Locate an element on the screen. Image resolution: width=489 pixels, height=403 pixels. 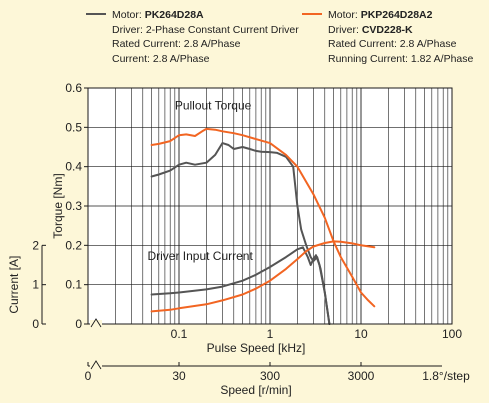
secondary-x-tick-label: 3000 is located at coordinates (361, 376).